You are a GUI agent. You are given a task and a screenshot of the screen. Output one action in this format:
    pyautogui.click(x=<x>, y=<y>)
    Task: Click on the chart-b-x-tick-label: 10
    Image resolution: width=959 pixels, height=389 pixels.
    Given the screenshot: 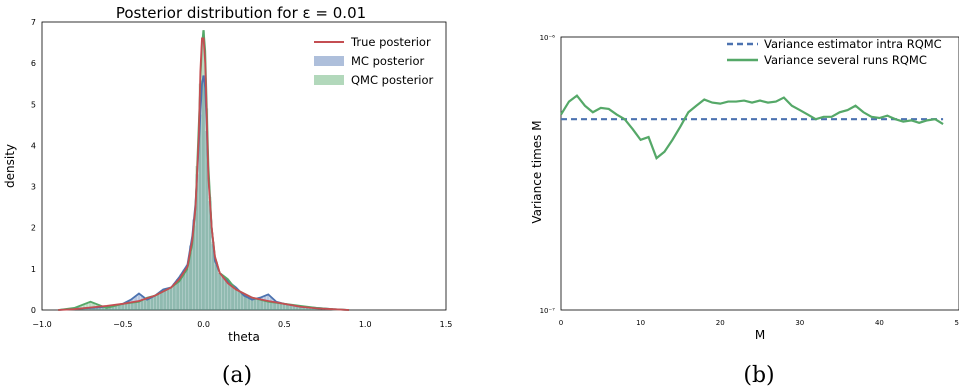 What is the action you would take?
    pyautogui.click(x=640, y=323)
    